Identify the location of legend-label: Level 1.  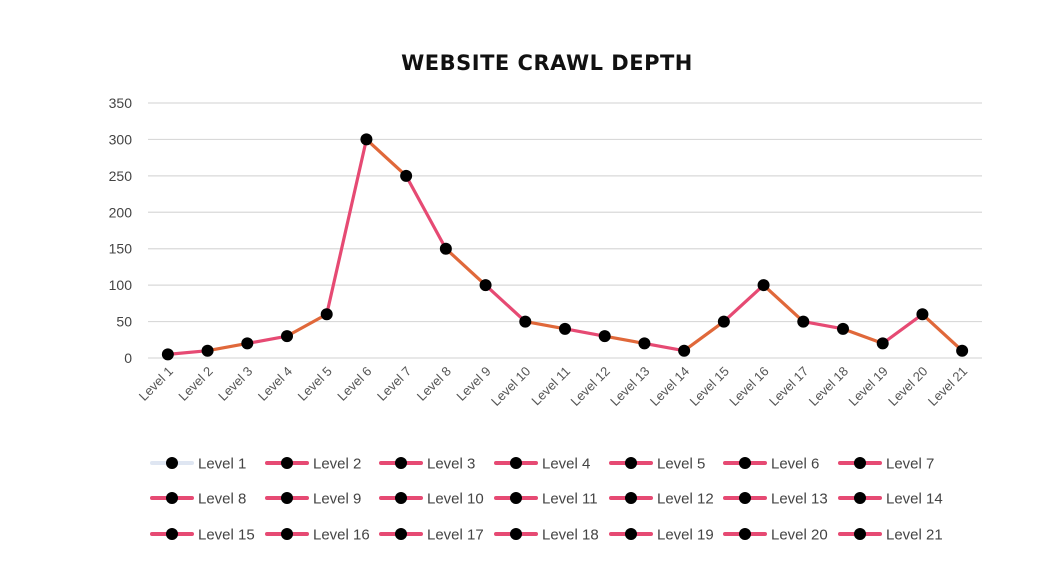
(222, 464).